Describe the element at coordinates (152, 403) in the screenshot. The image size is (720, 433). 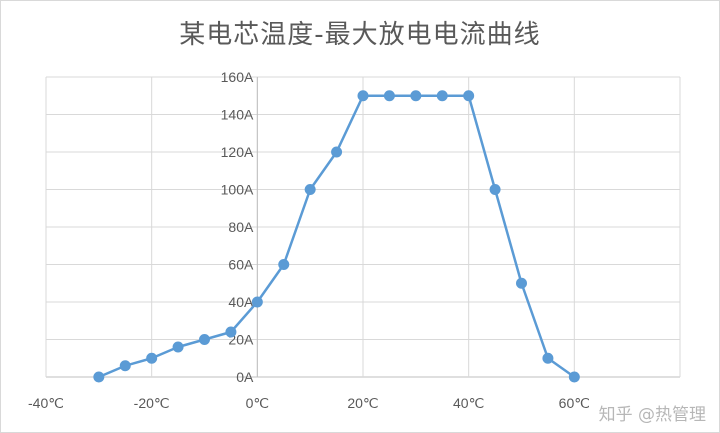
I see `x-tick-label: -20℃` at that location.